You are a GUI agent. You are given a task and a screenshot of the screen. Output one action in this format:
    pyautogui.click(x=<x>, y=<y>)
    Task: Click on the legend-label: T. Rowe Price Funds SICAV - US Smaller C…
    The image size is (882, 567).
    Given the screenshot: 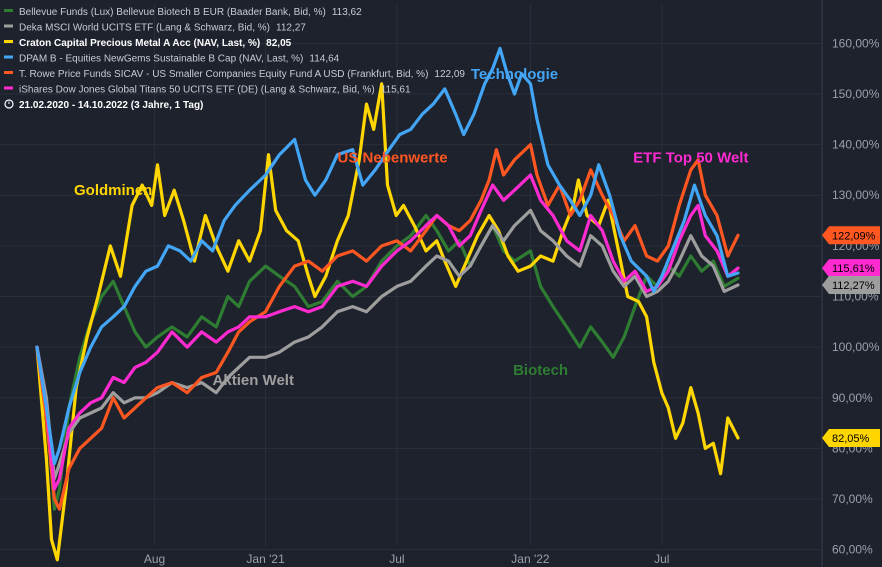 What is the action you would take?
    pyautogui.click(x=223, y=74)
    